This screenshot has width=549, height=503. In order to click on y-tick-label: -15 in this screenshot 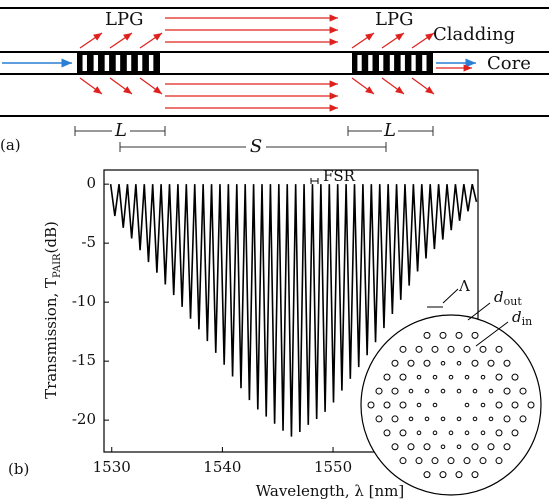, I will do `click(84, 360)`.